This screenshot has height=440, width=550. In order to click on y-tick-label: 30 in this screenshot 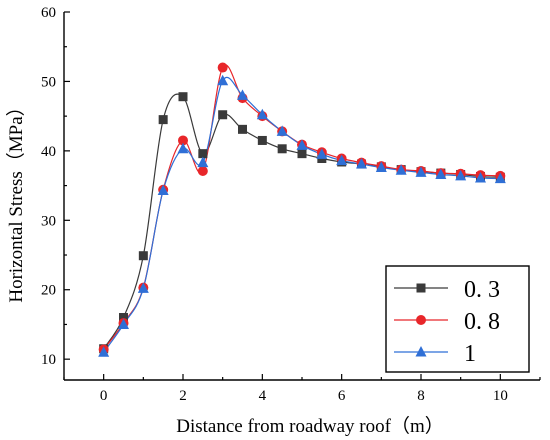, I will do `click(48, 221)`.